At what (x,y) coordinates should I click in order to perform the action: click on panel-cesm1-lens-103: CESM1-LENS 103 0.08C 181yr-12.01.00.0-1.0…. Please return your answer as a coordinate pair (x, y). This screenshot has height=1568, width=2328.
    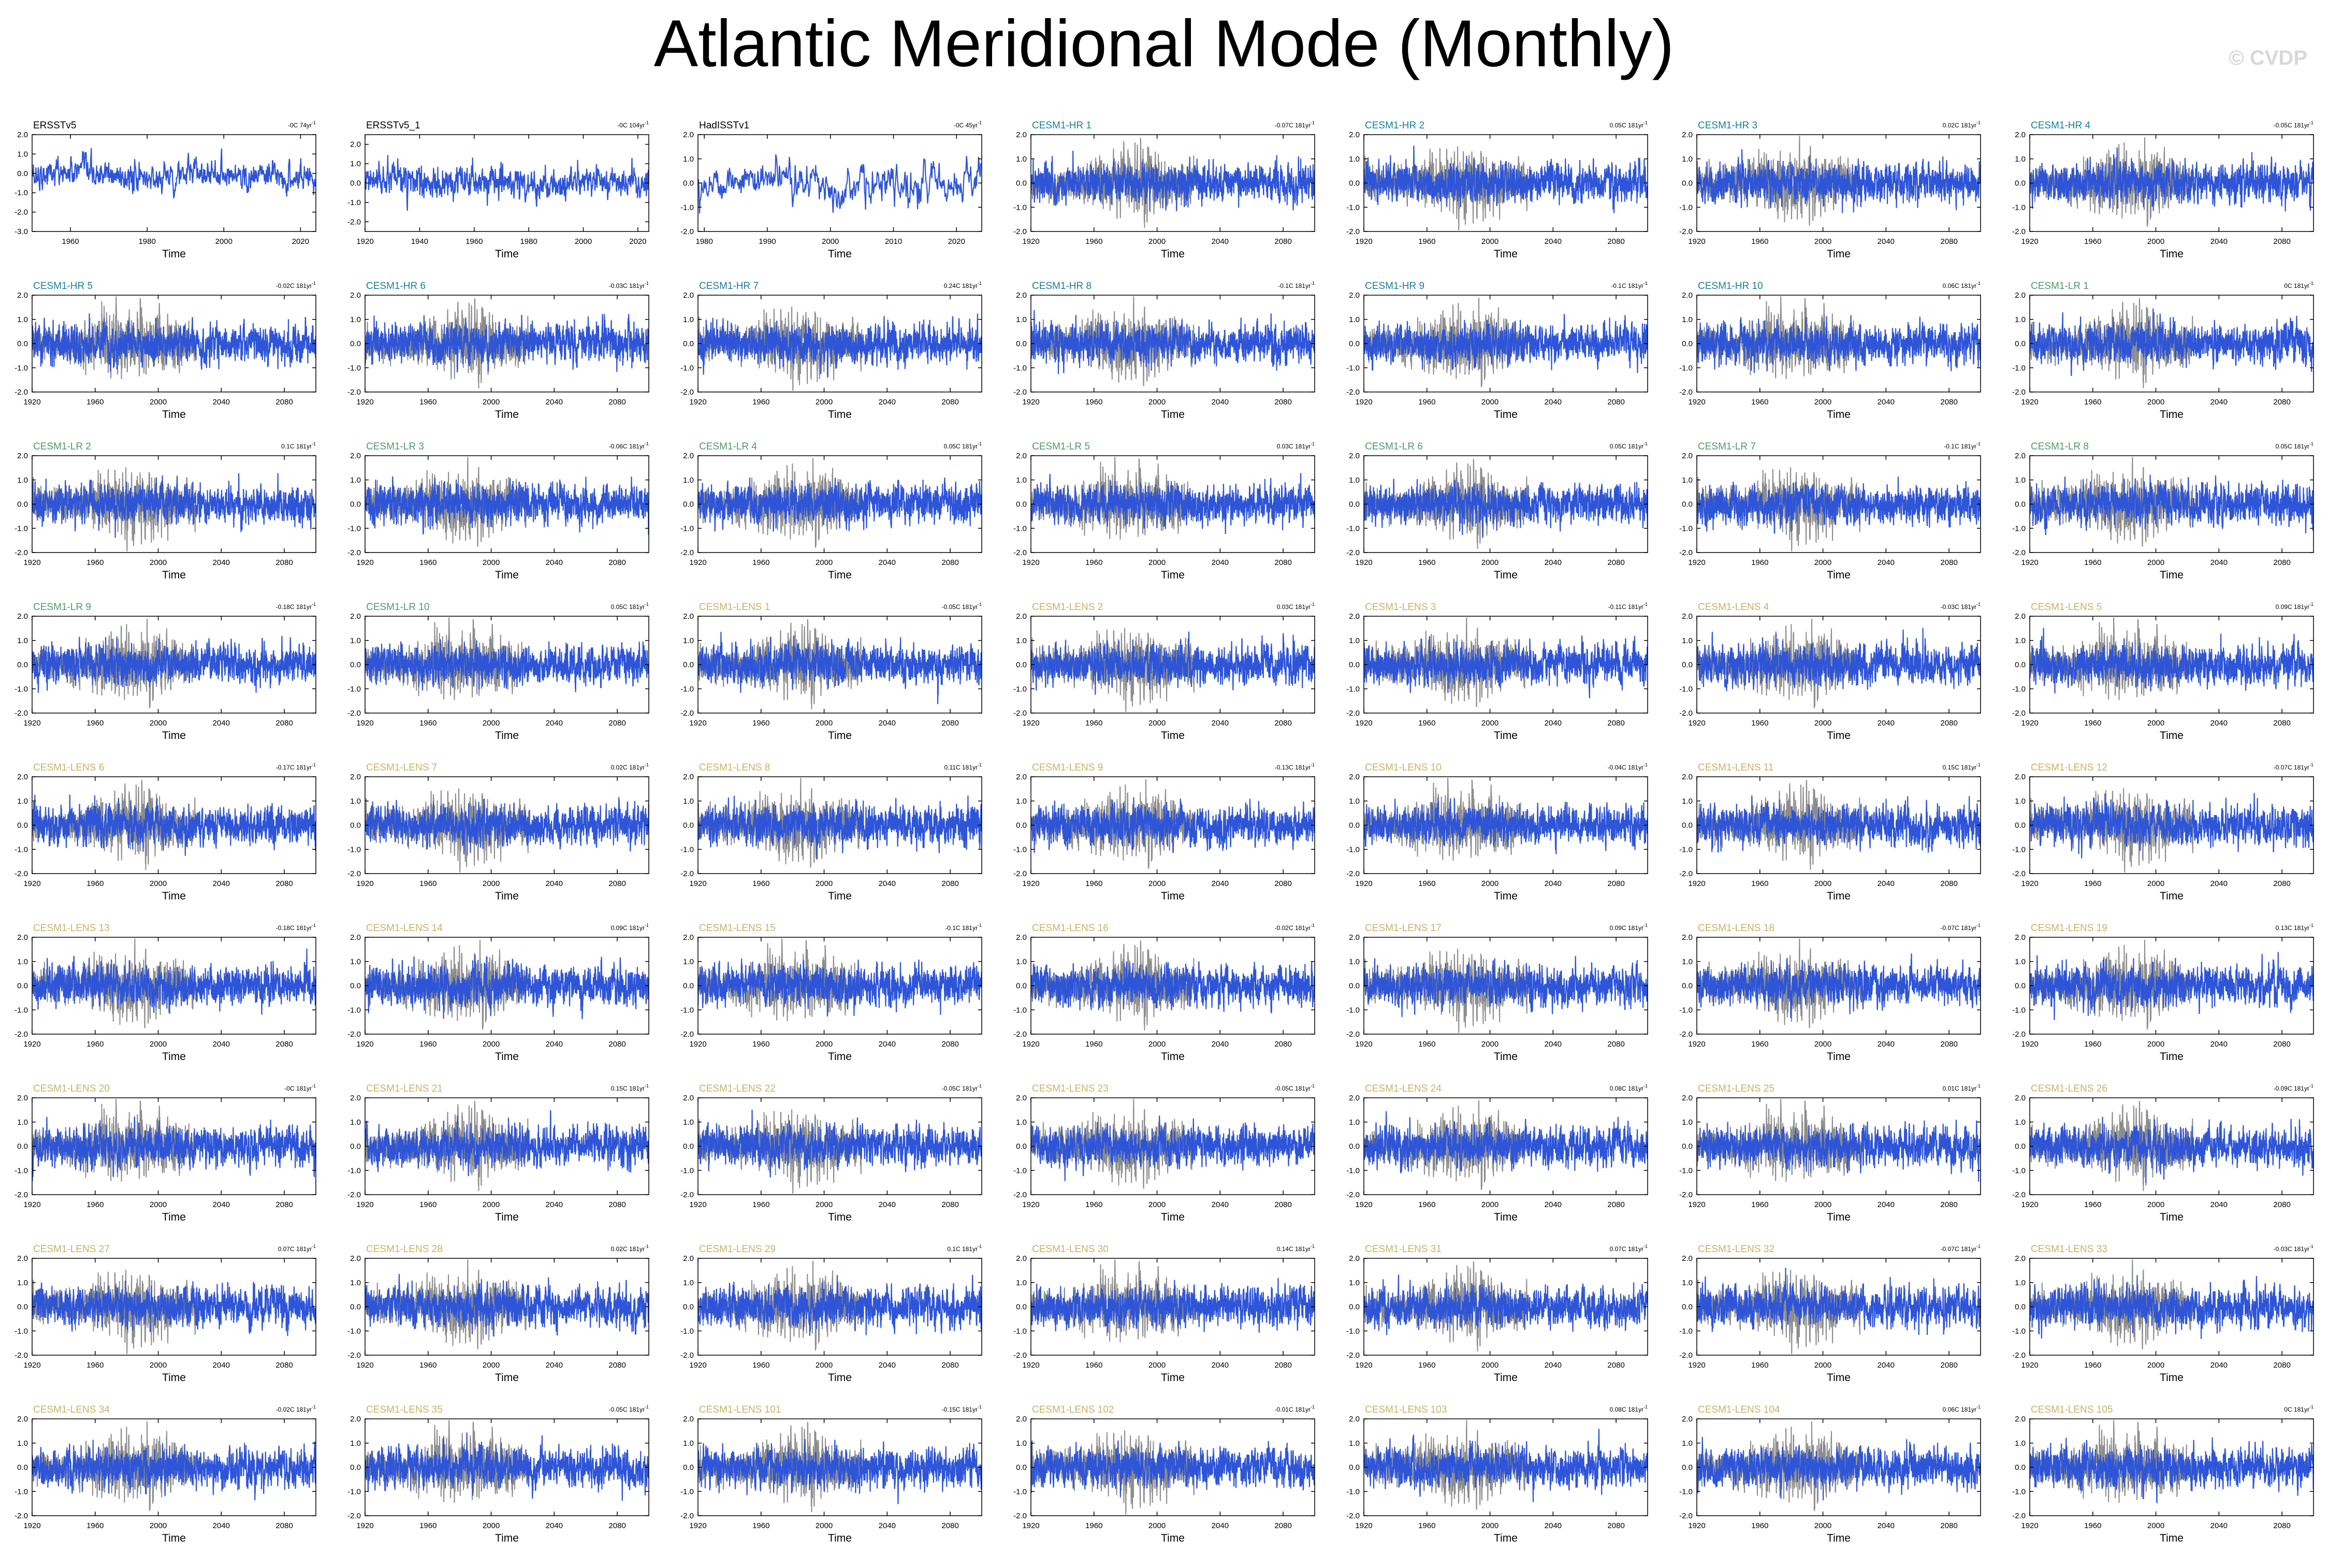
    Looking at the image, I should click on (1497, 1474).